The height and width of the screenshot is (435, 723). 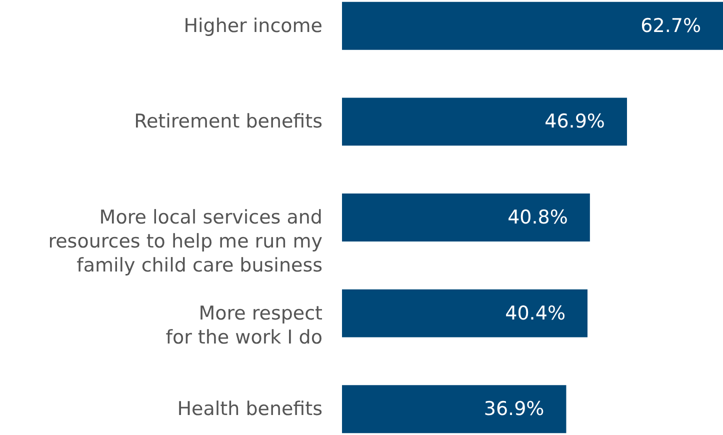 What do you see at coordinates (514, 409) in the screenshot?
I see `data-label: 36.9%` at bounding box center [514, 409].